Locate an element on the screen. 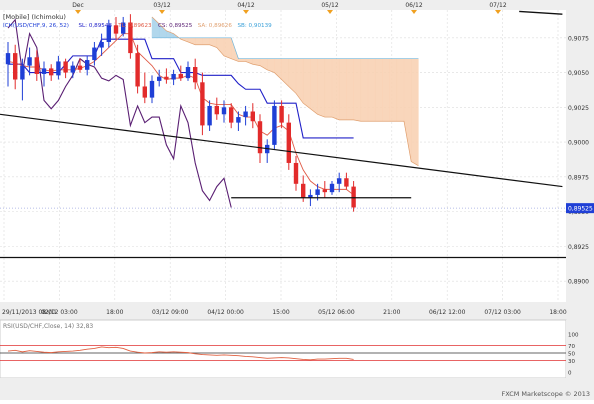  rsi-tick-label: 70 is located at coordinates (571, 347).